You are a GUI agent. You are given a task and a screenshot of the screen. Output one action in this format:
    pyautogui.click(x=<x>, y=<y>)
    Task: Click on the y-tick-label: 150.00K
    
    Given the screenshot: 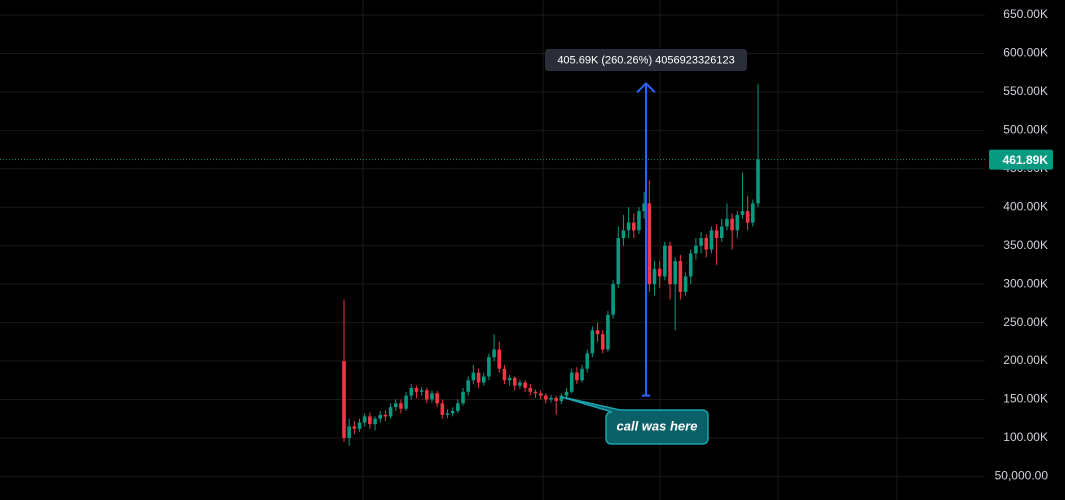 What is the action you would take?
    pyautogui.click(x=1025, y=399)
    